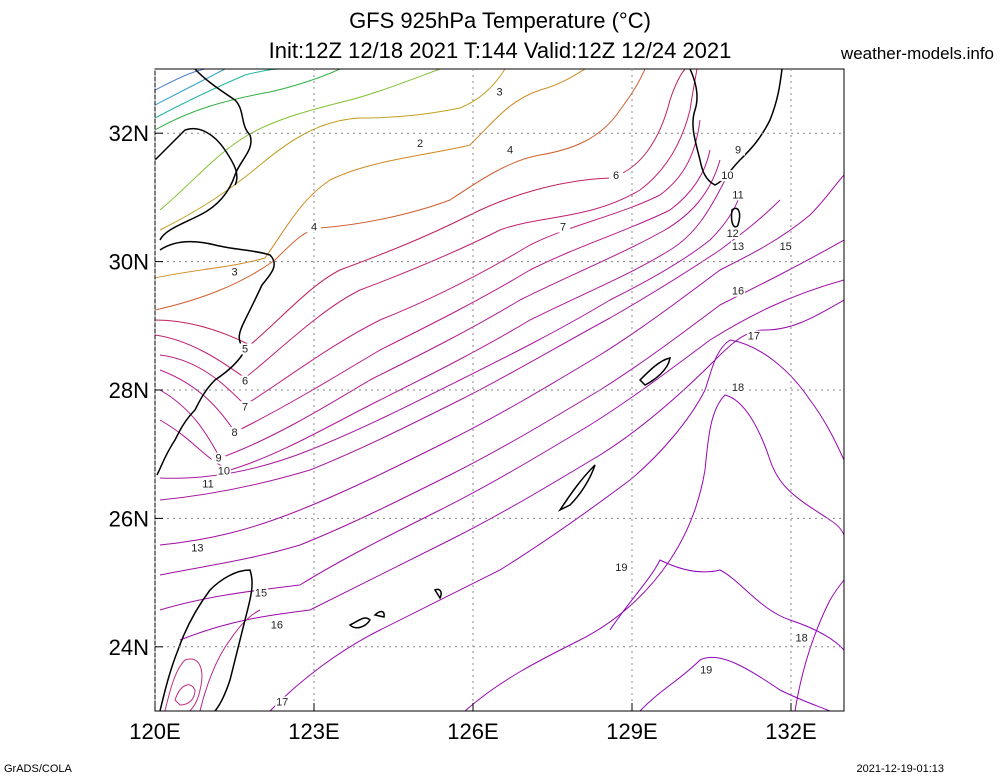 The image size is (1000, 779). What do you see at coordinates (129, 390) in the screenshot?
I see `lat-tick-label: 28N` at bounding box center [129, 390].